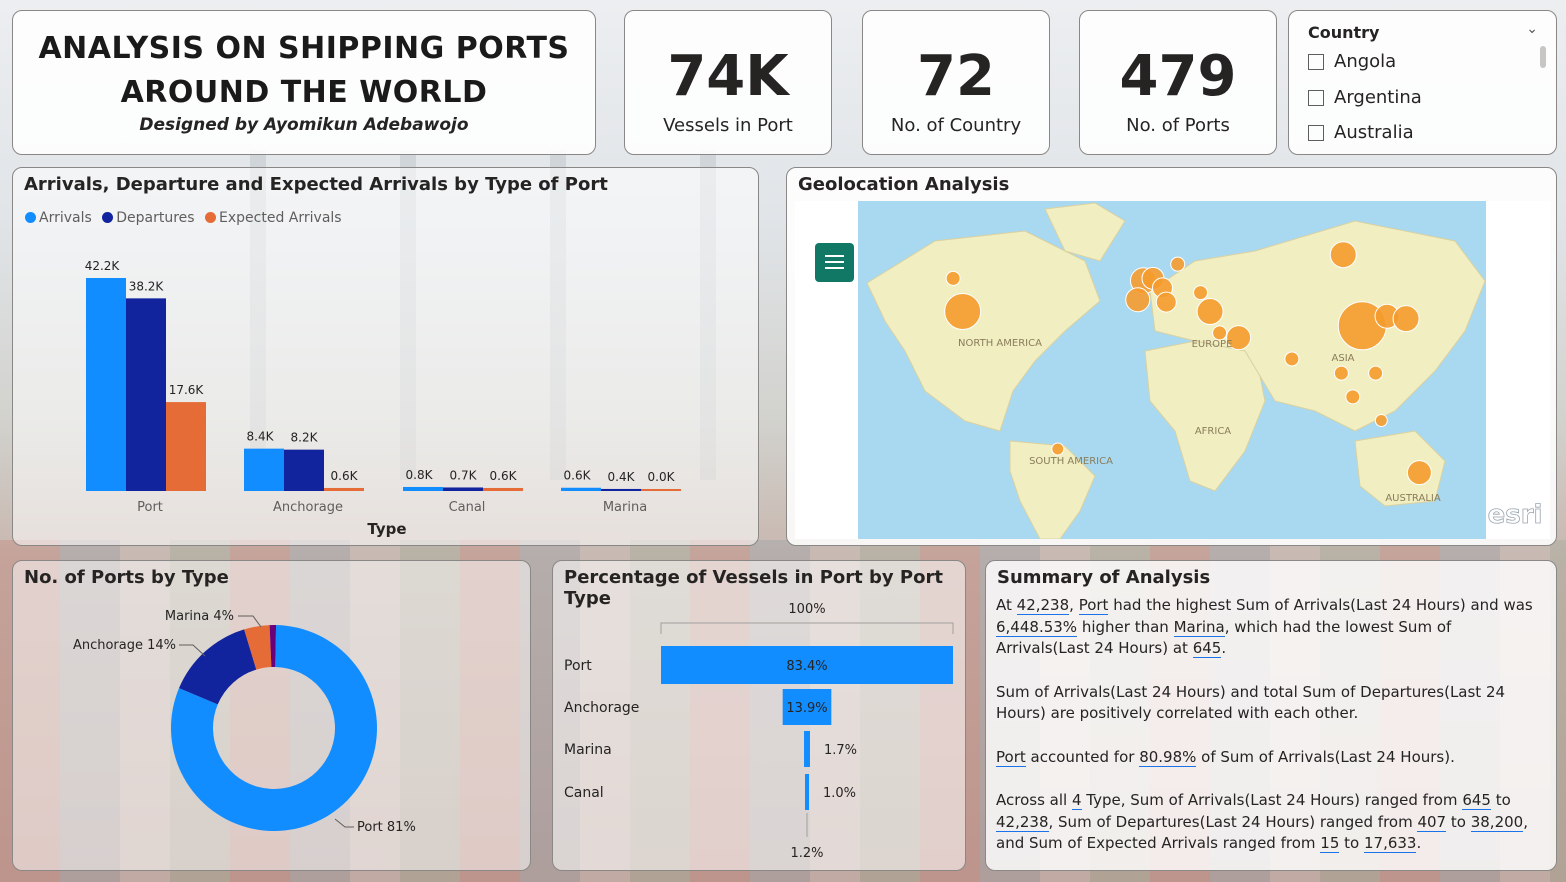 The height and width of the screenshot is (882, 1566). Describe the element at coordinates (1022, 822) in the screenshot. I see `highlight-value: 42,238` at that location.